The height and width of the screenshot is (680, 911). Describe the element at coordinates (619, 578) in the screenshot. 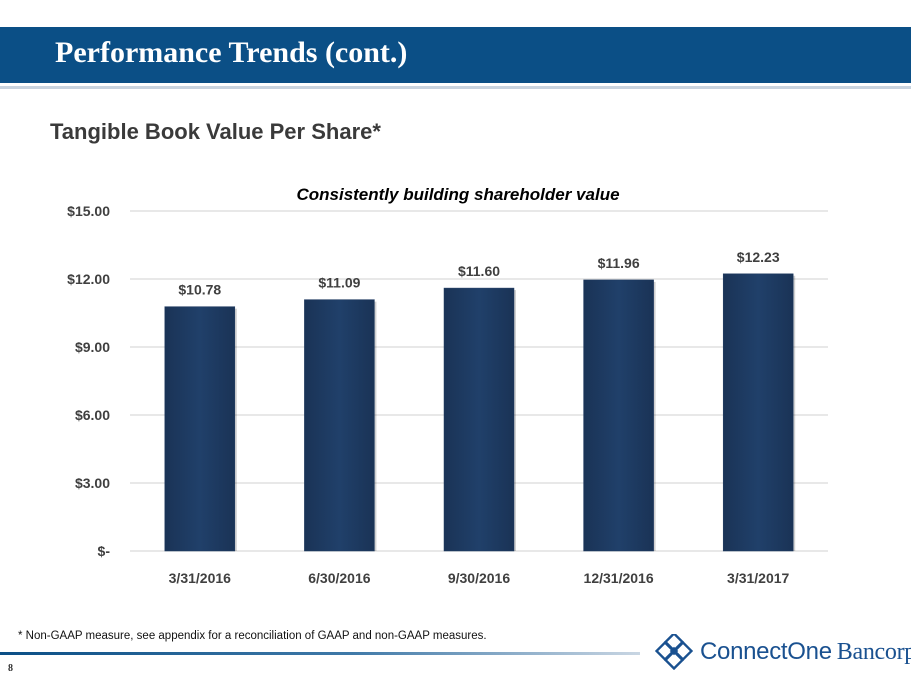

I see `x-tick-label: 12/31/2016` at that location.